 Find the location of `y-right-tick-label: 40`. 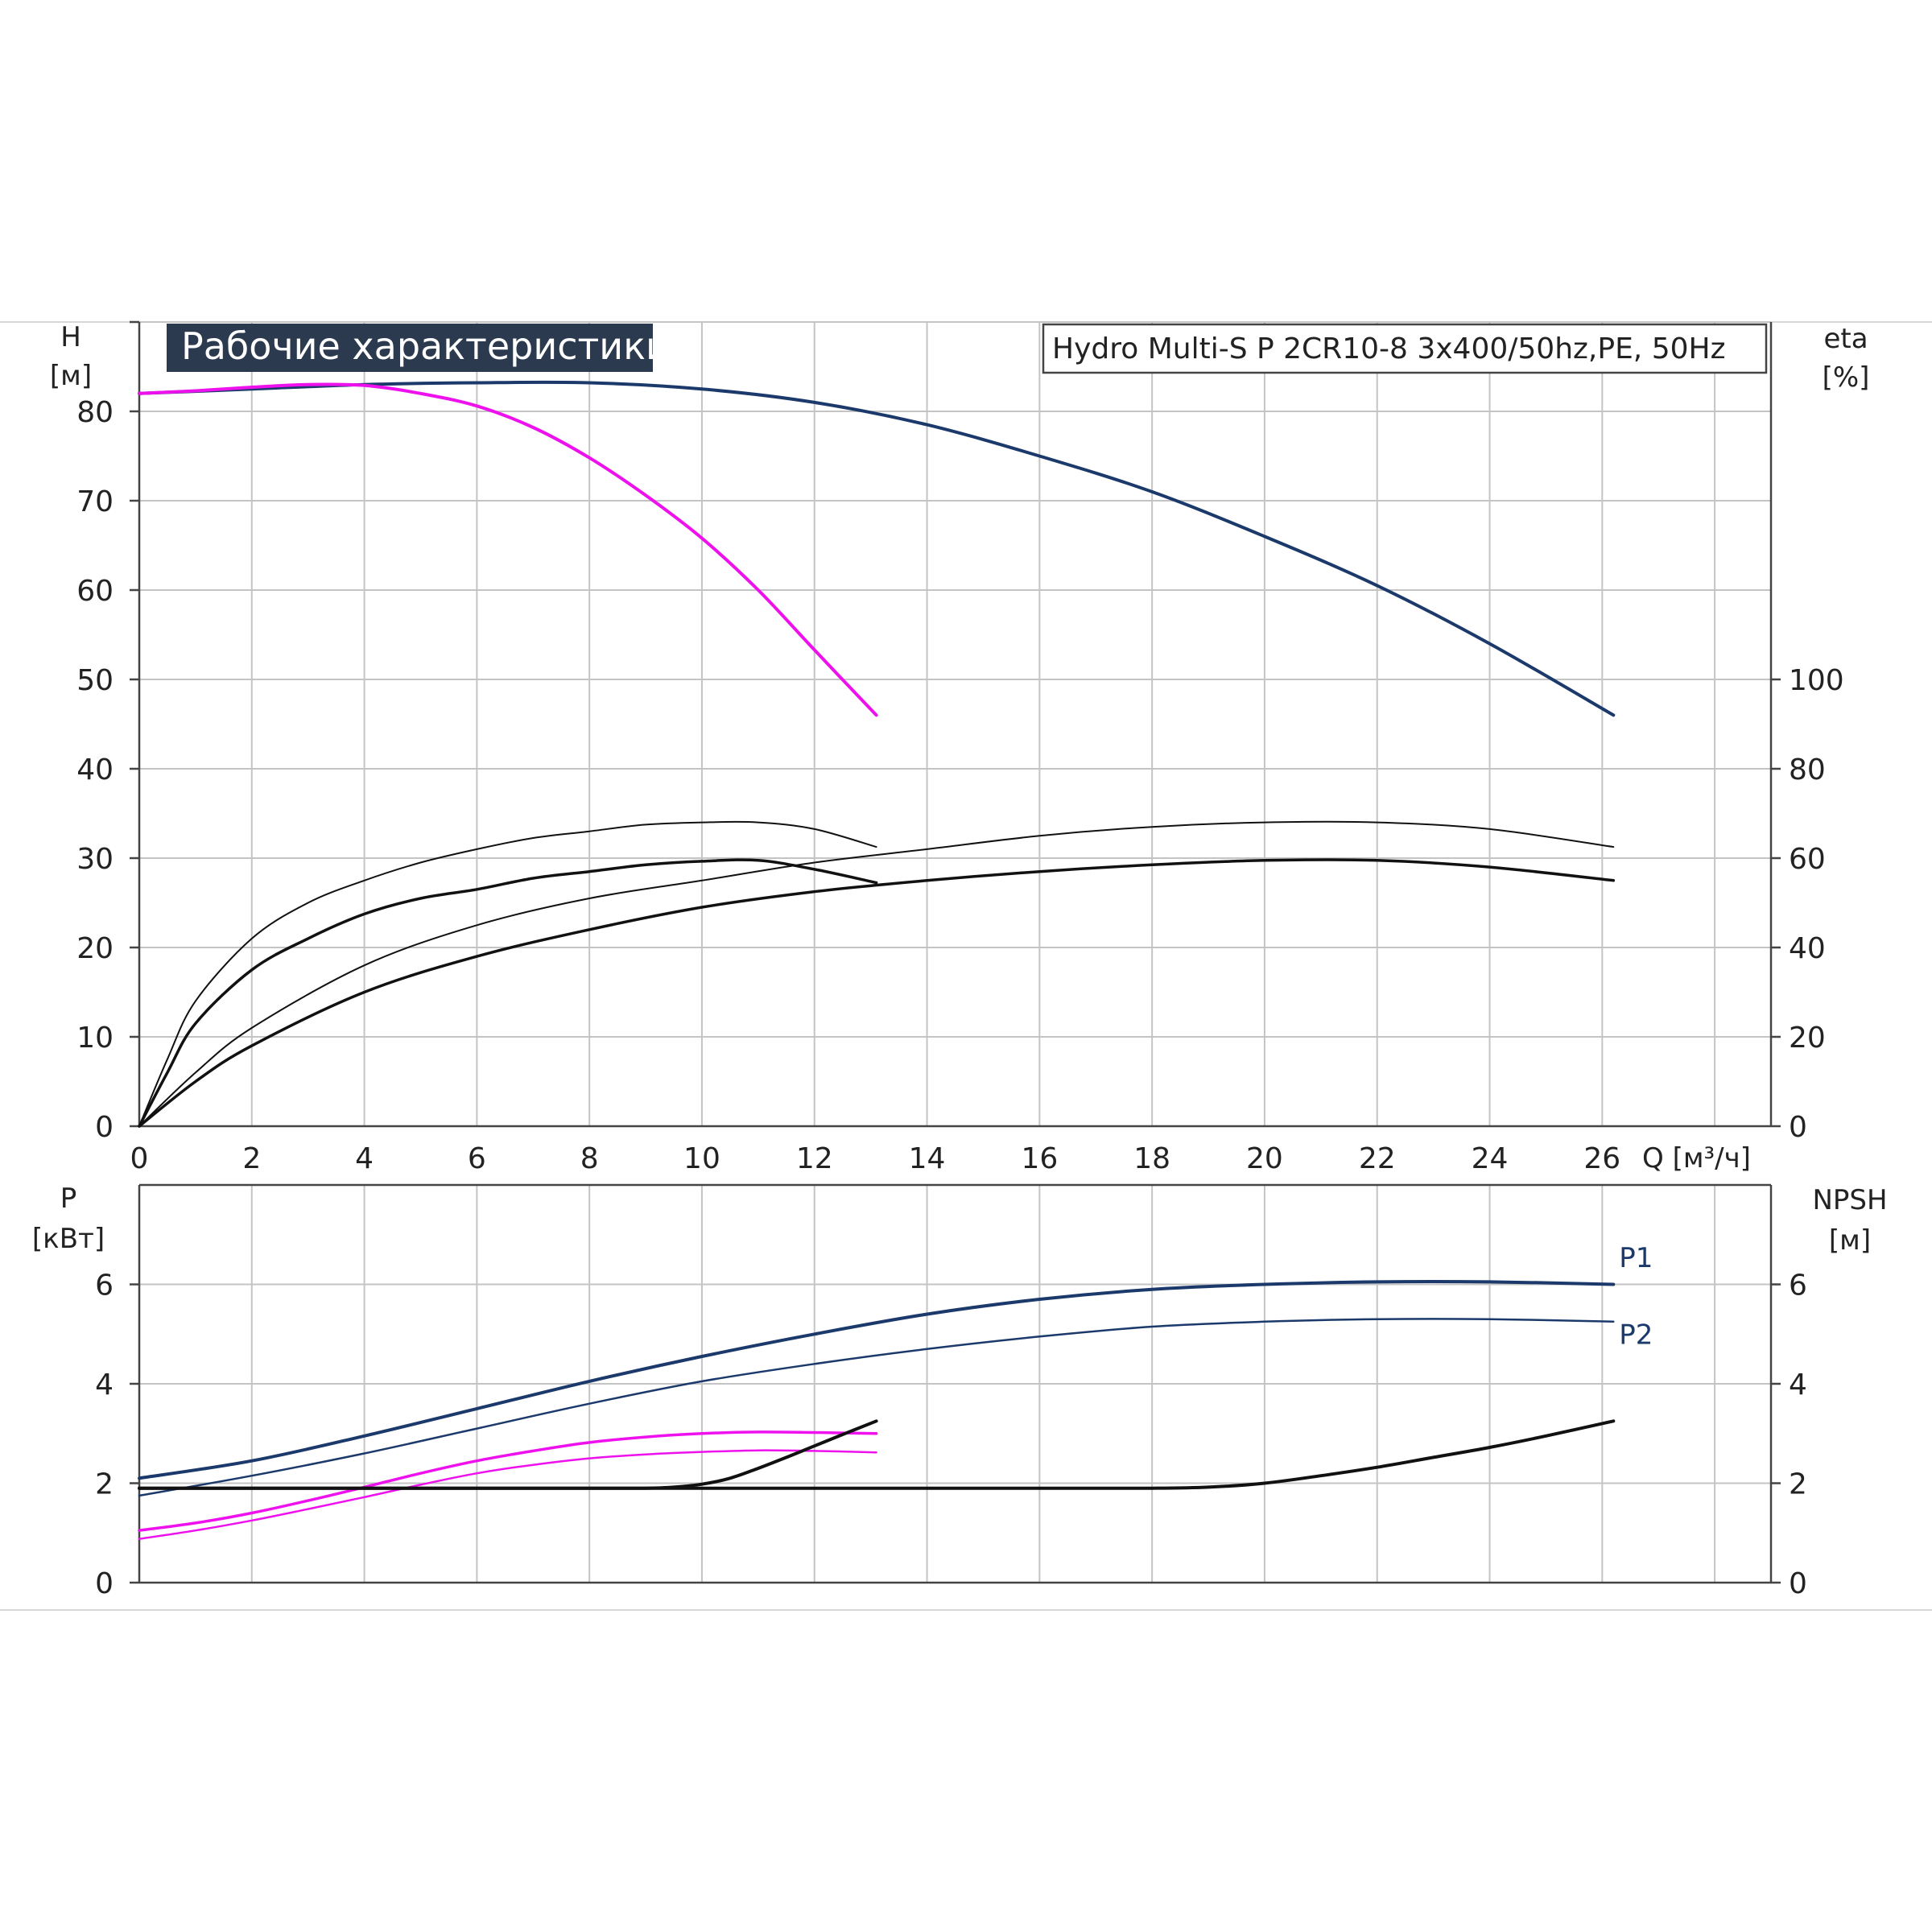

y-right-tick-label: 40 is located at coordinates (1807, 948).